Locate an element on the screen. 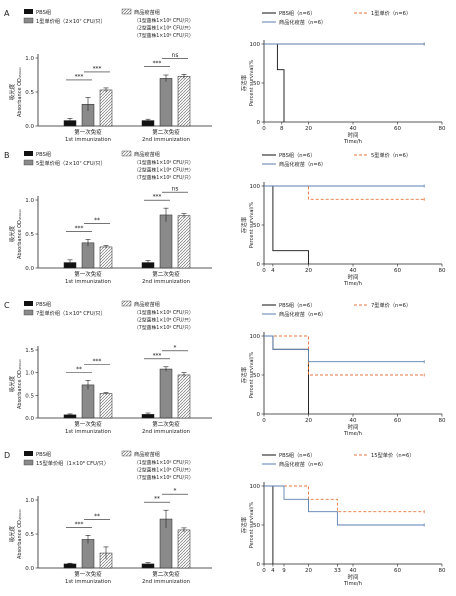 The image size is (456, 596). legend-swatch-mono is located at coordinates (28, 462).